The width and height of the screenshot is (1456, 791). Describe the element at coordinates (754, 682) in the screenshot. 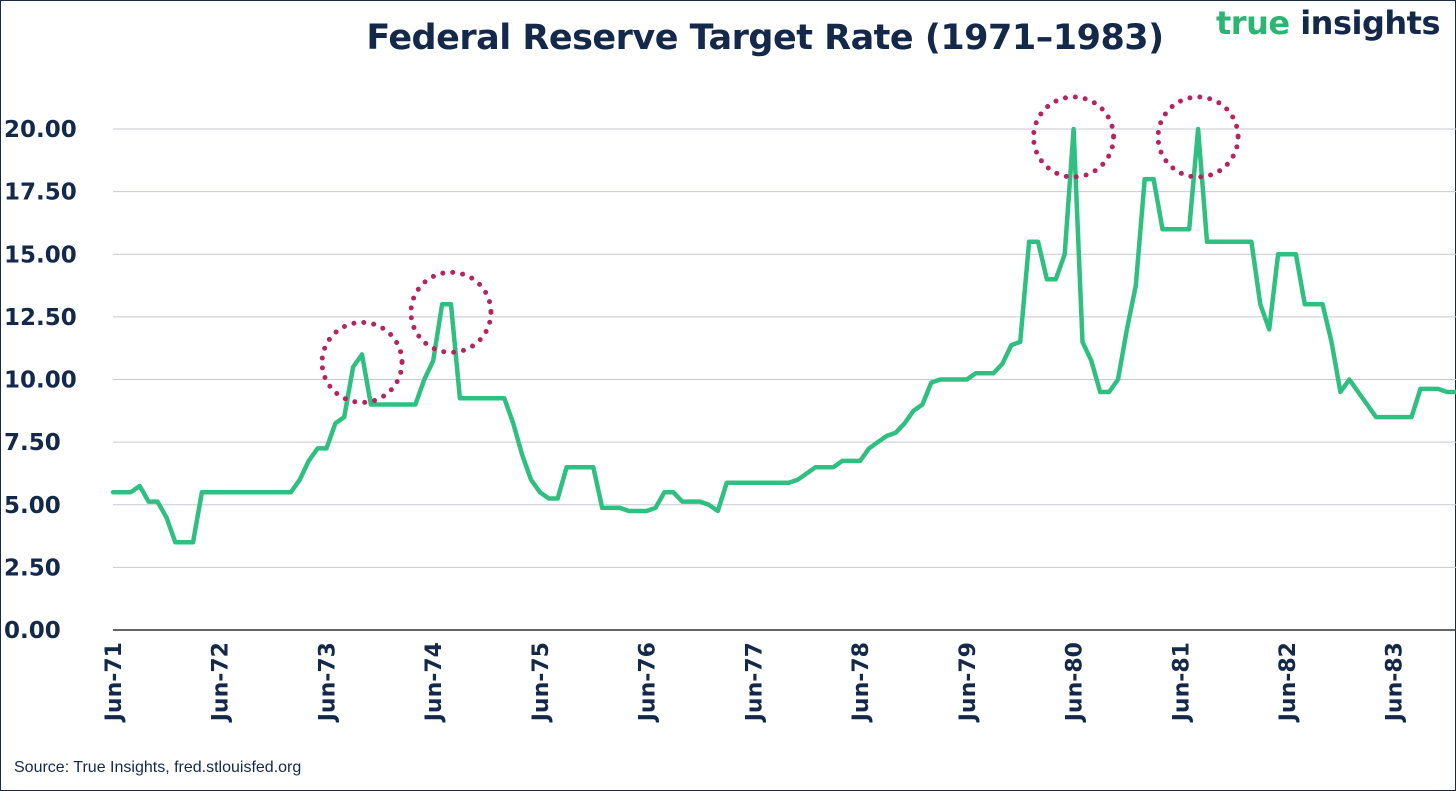

I see `x-tick-label: Jun-77` at that location.